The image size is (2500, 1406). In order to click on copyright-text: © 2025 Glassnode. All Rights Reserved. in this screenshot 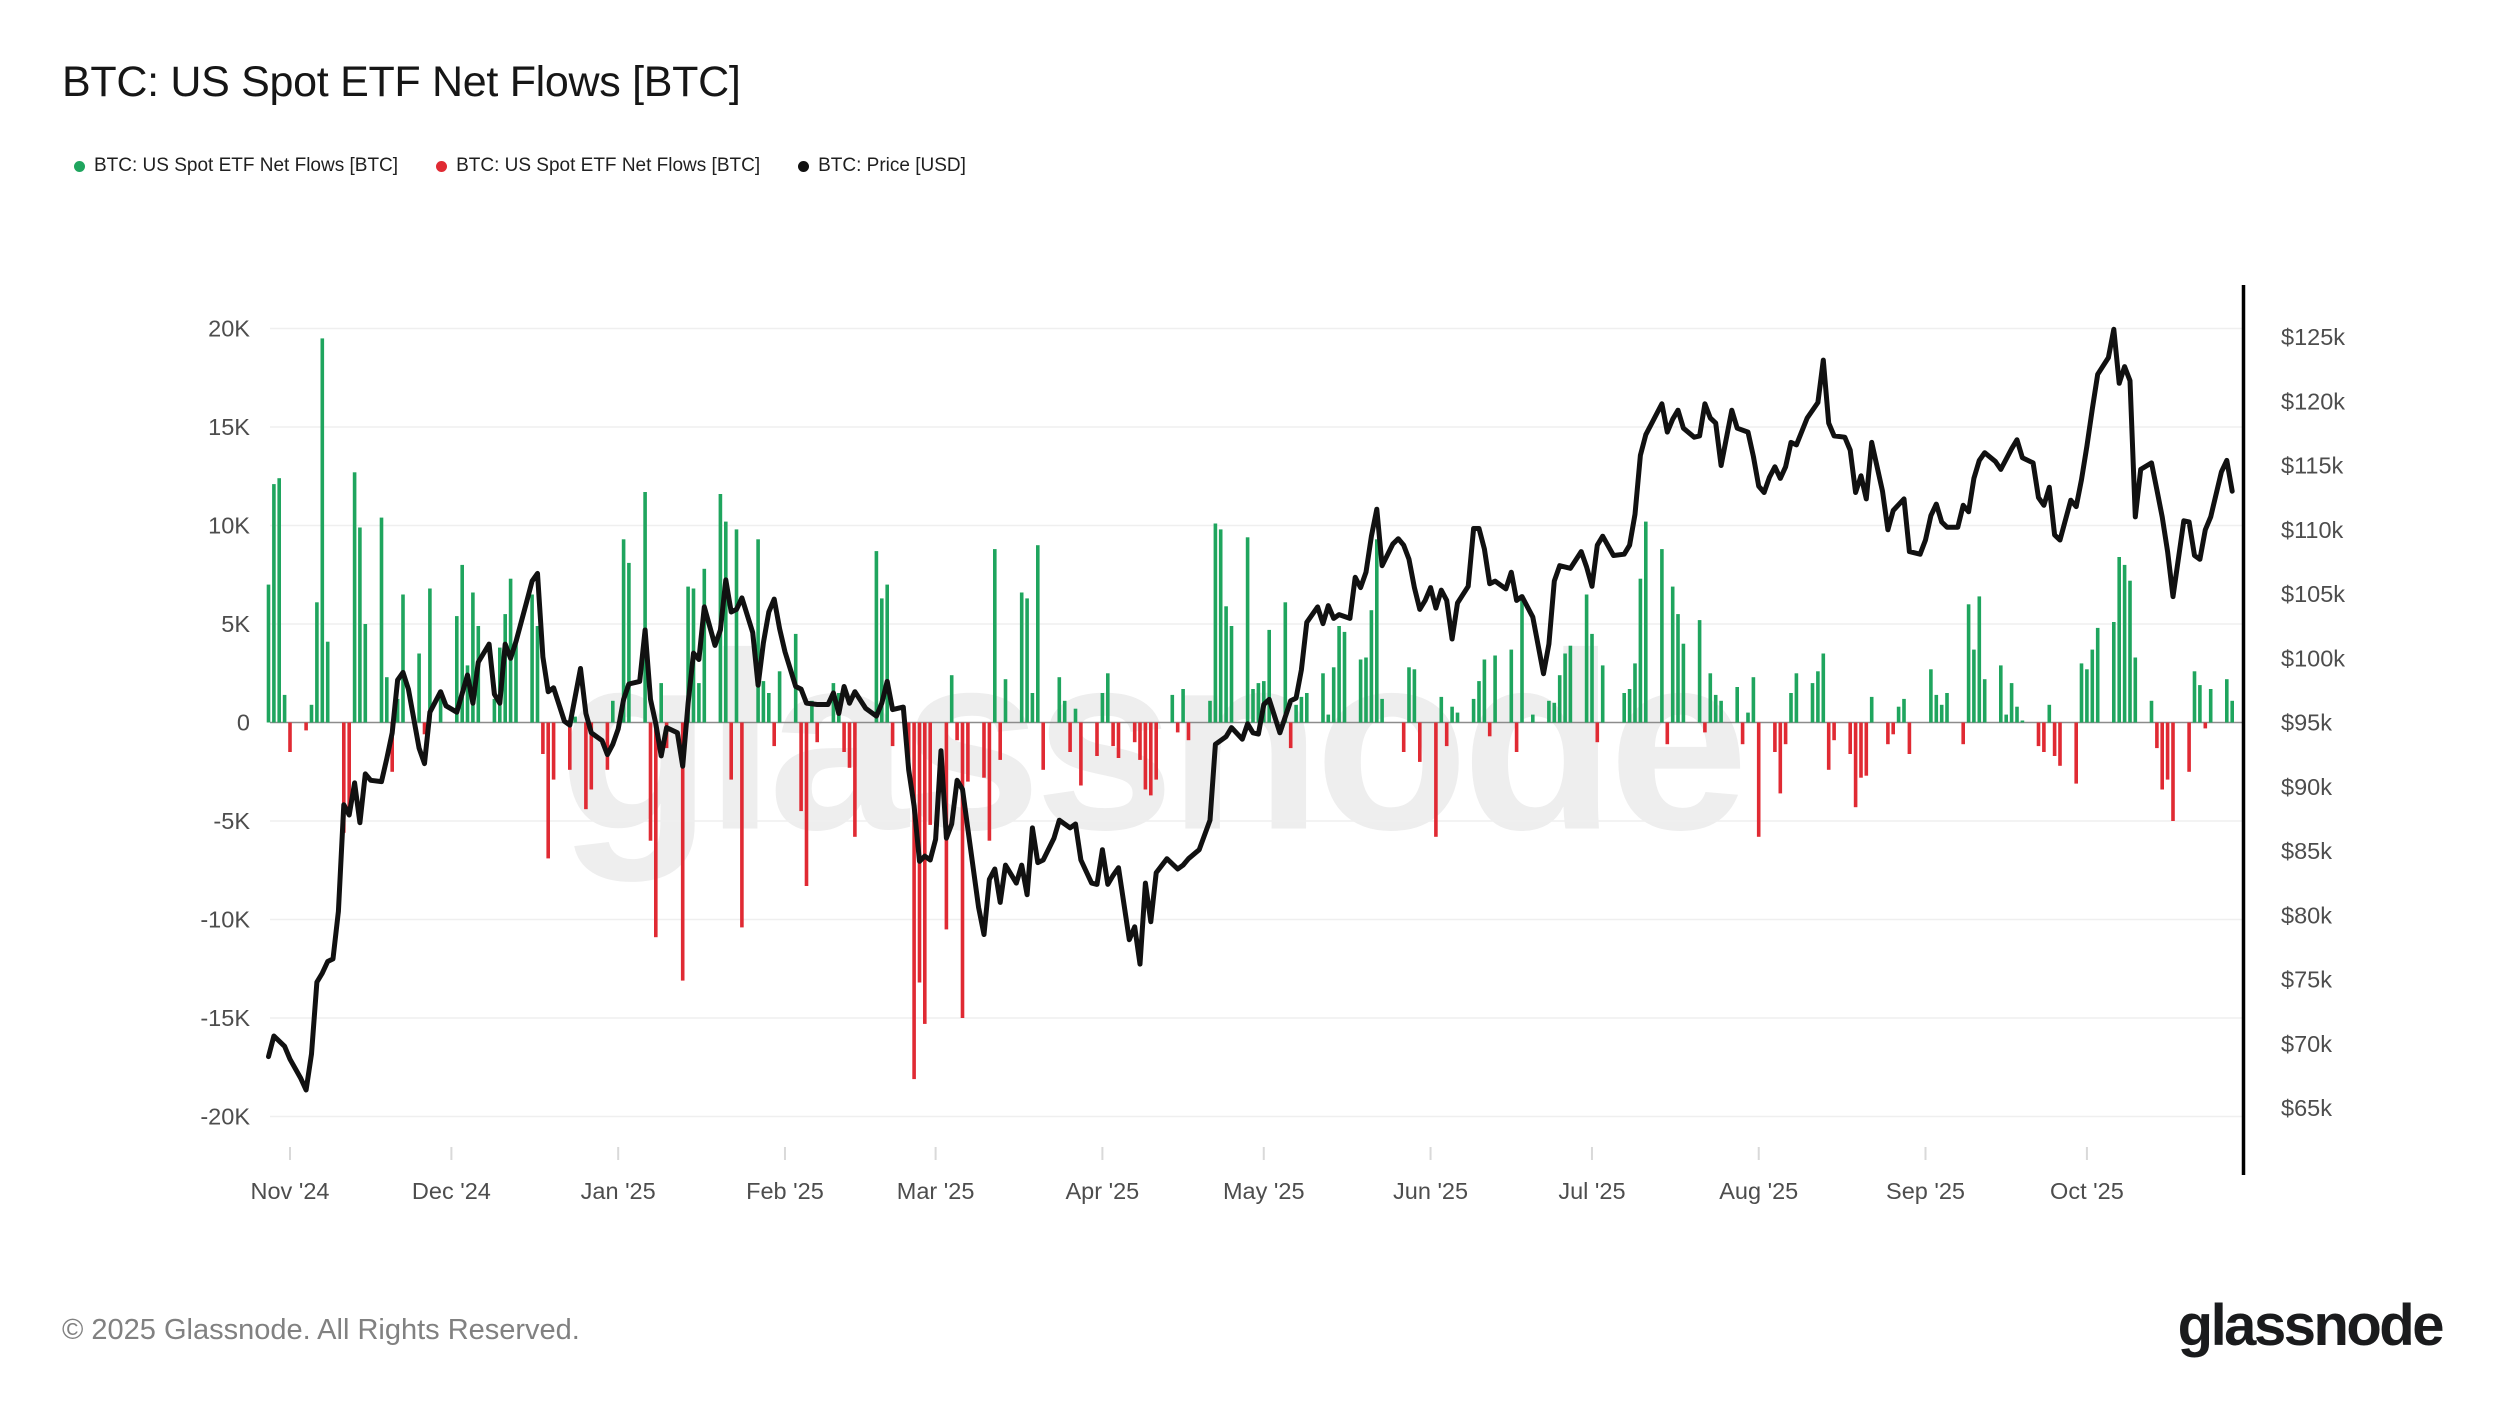, I will do `click(321, 1330)`.